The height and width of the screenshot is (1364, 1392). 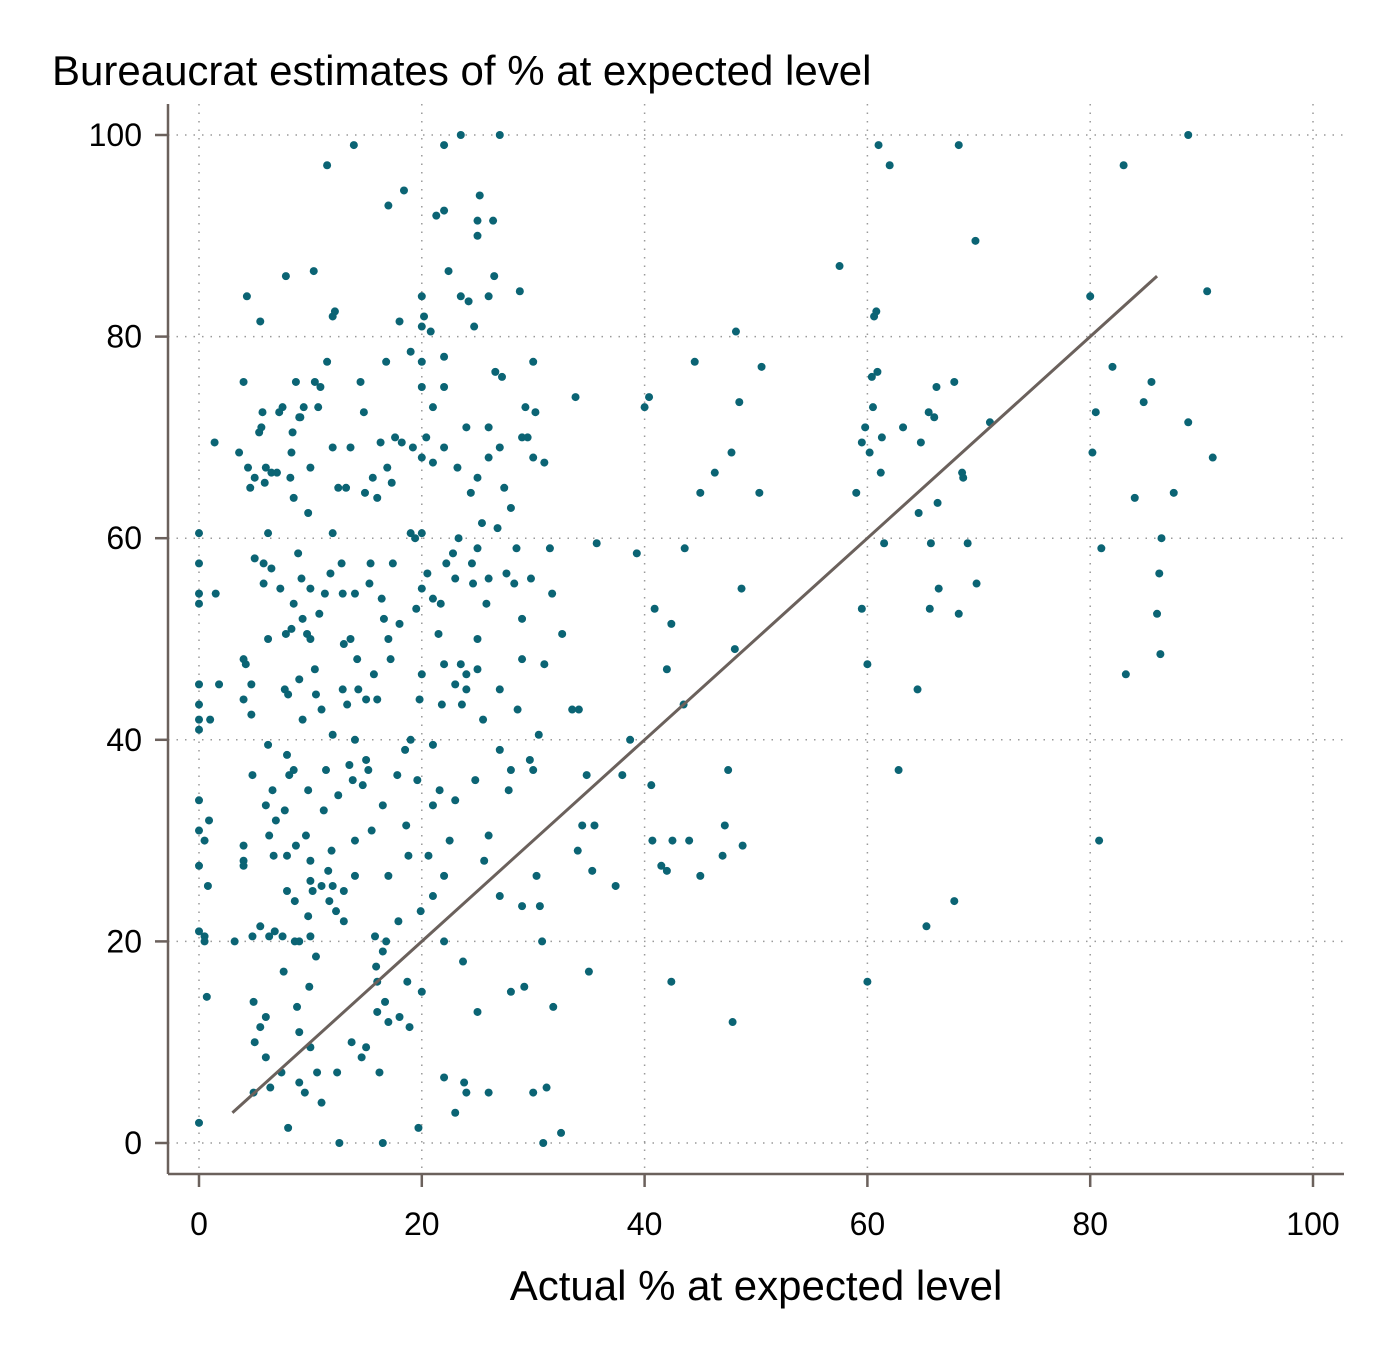 What do you see at coordinates (756, 1285) in the screenshot?
I see `x-axis-label: Actual % at expected level` at bounding box center [756, 1285].